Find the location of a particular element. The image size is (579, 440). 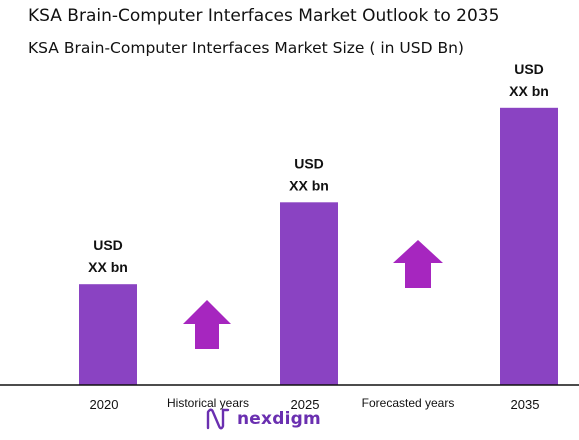

data-label-2035-1: USD is located at coordinates (529, 69).